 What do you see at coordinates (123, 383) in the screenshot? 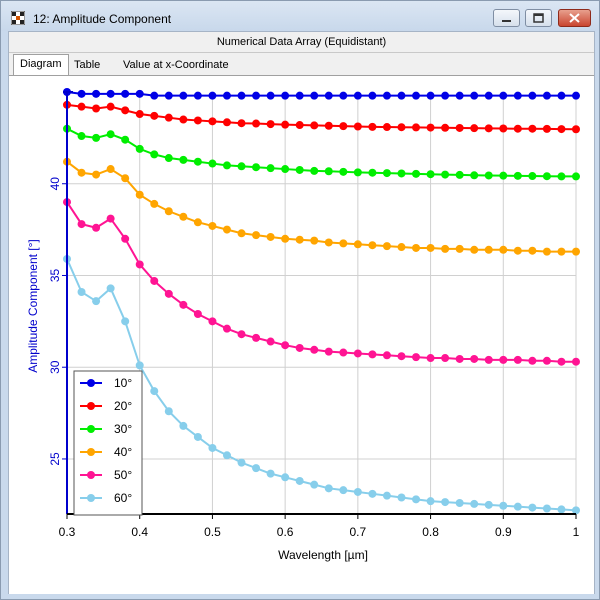
I see `legend-label: 10°` at bounding box center [123, 383].